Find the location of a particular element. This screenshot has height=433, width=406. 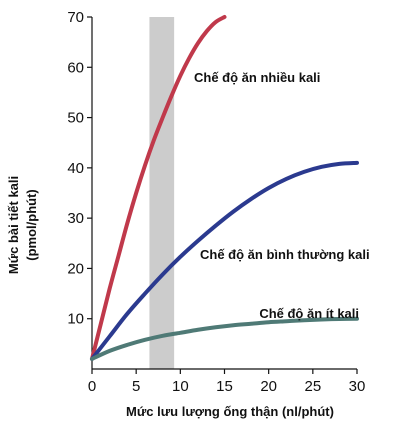

y-axis-label-group: Mức bài tiết kali (pmol/phút) is located at coordinates (22, 225).